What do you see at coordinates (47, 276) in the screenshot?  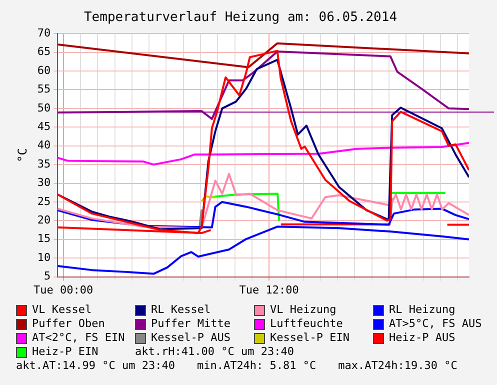 I see `y-tick-label: 5` at bounding box center [47, 276].